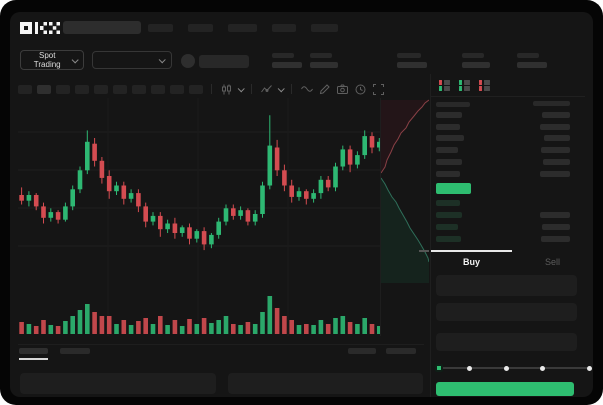  I want to click on bottom-tab-active, so click(33, 351).